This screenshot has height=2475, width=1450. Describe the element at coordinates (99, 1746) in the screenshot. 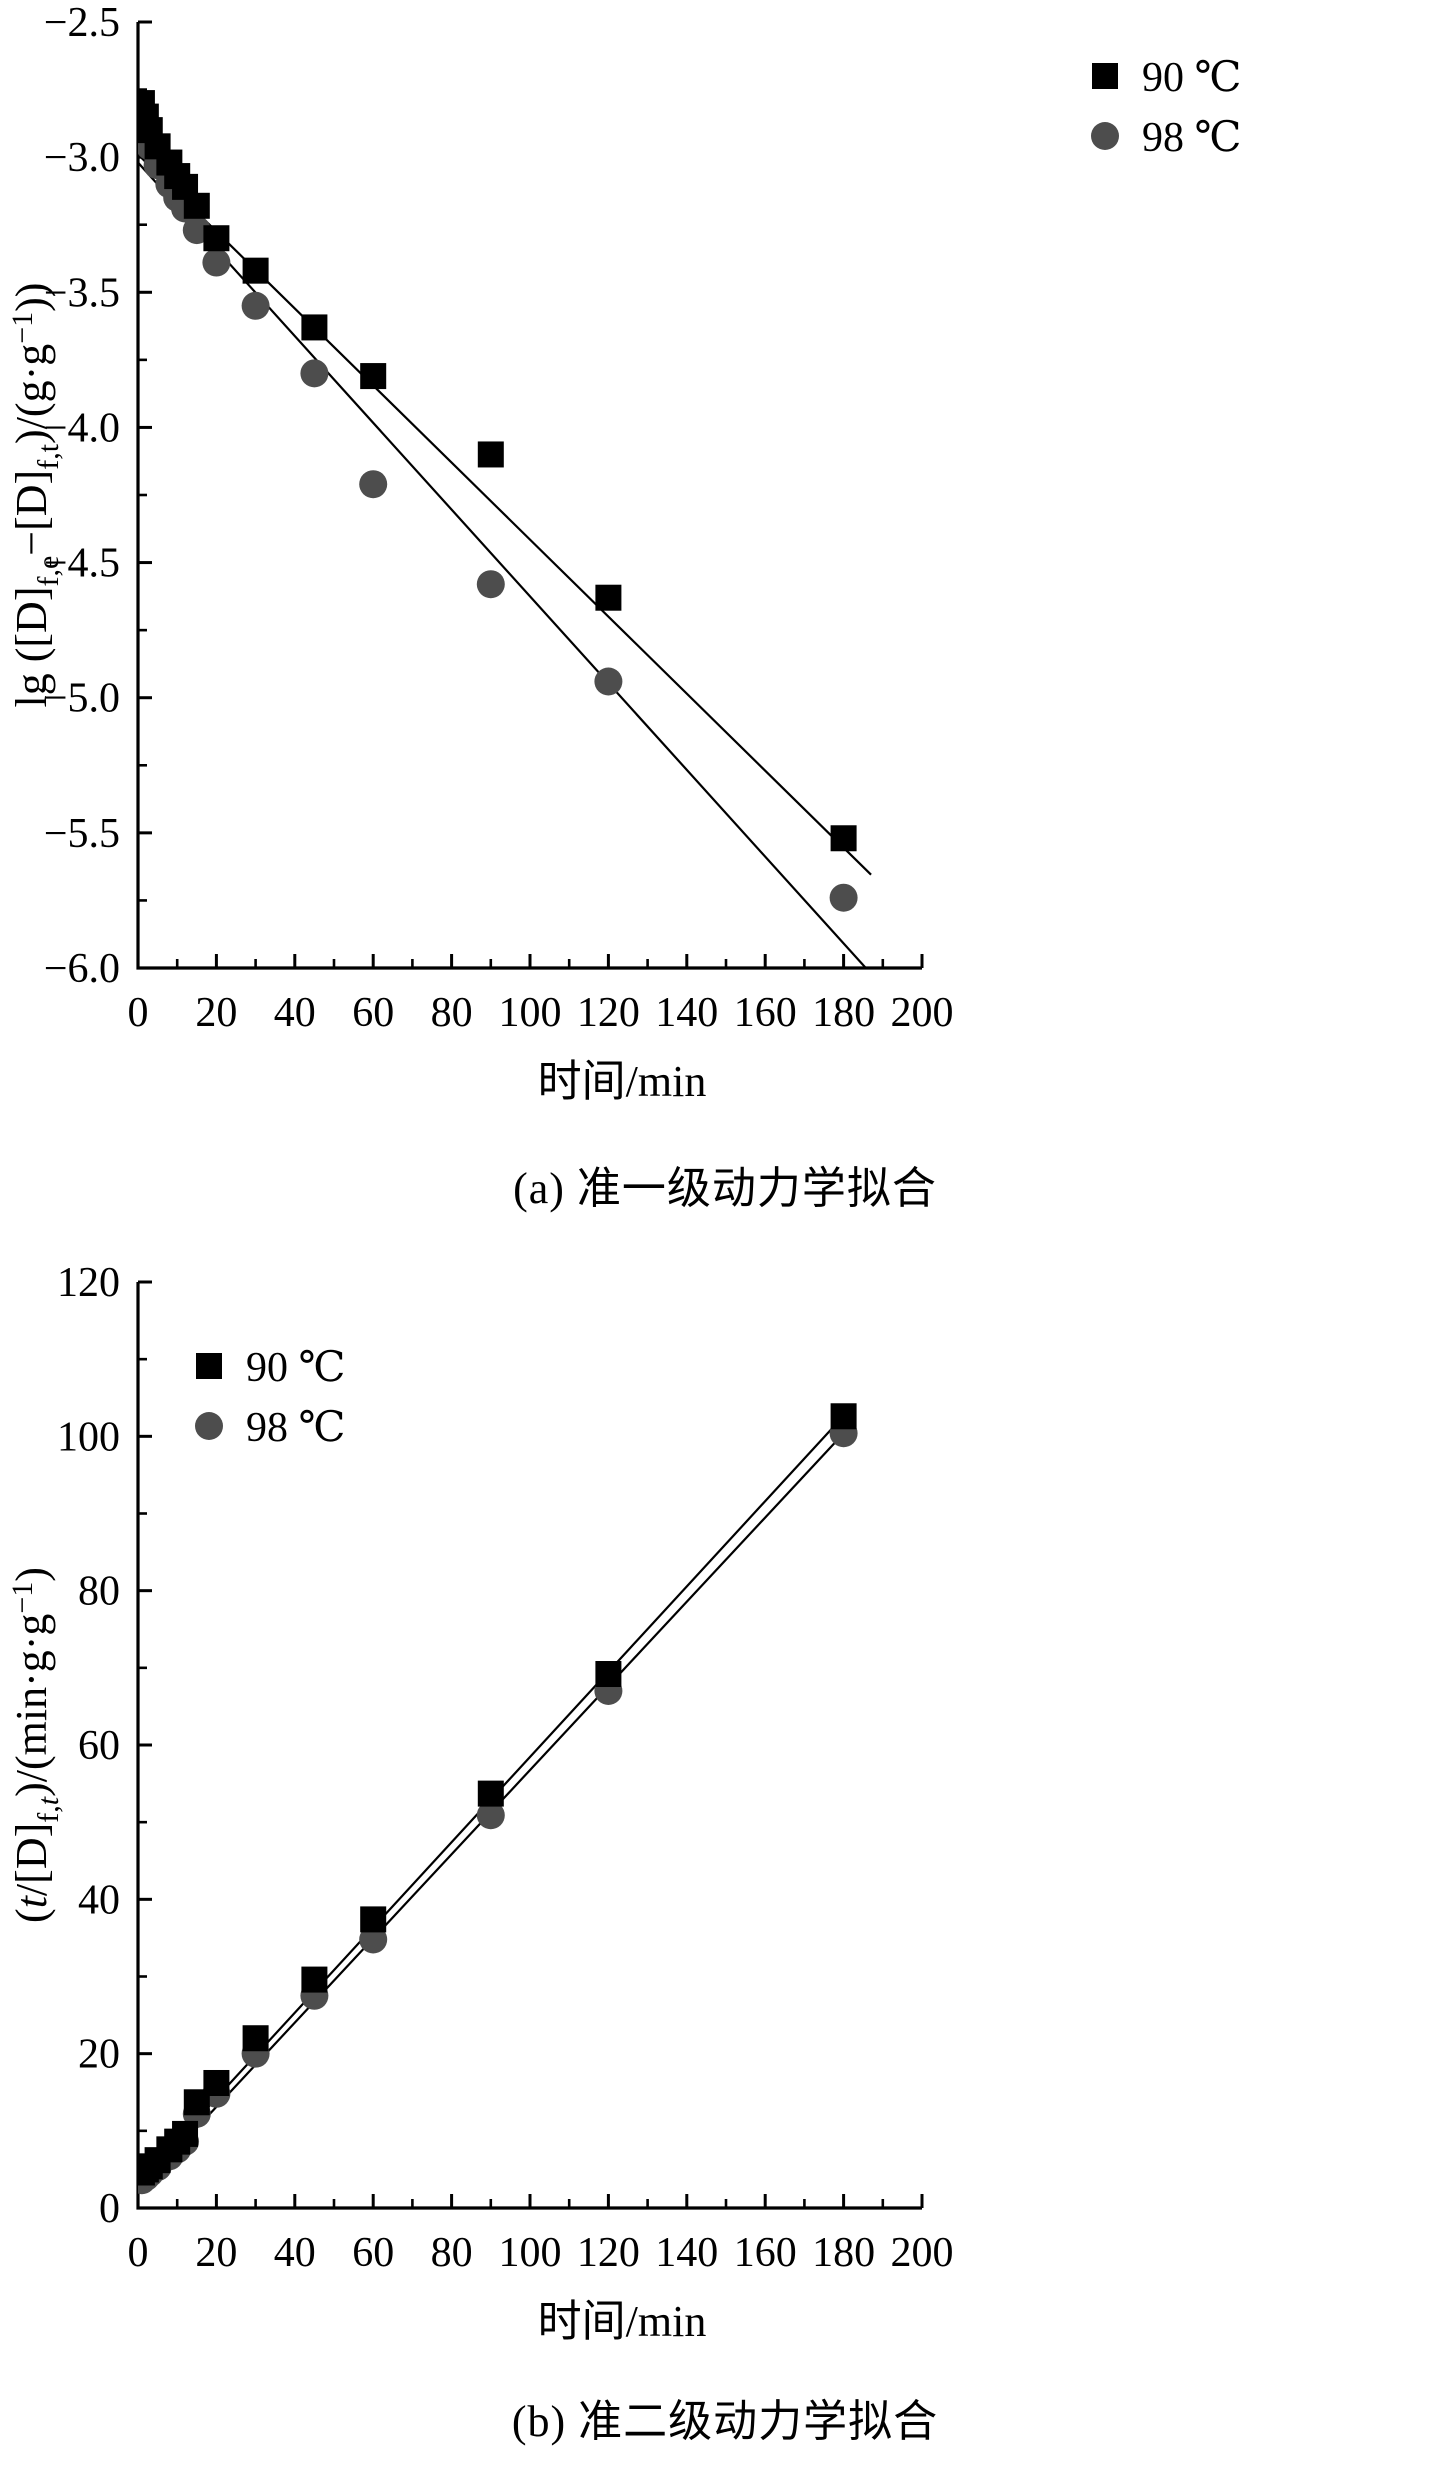

I see `y-ticklabel-b: 60` at that location.